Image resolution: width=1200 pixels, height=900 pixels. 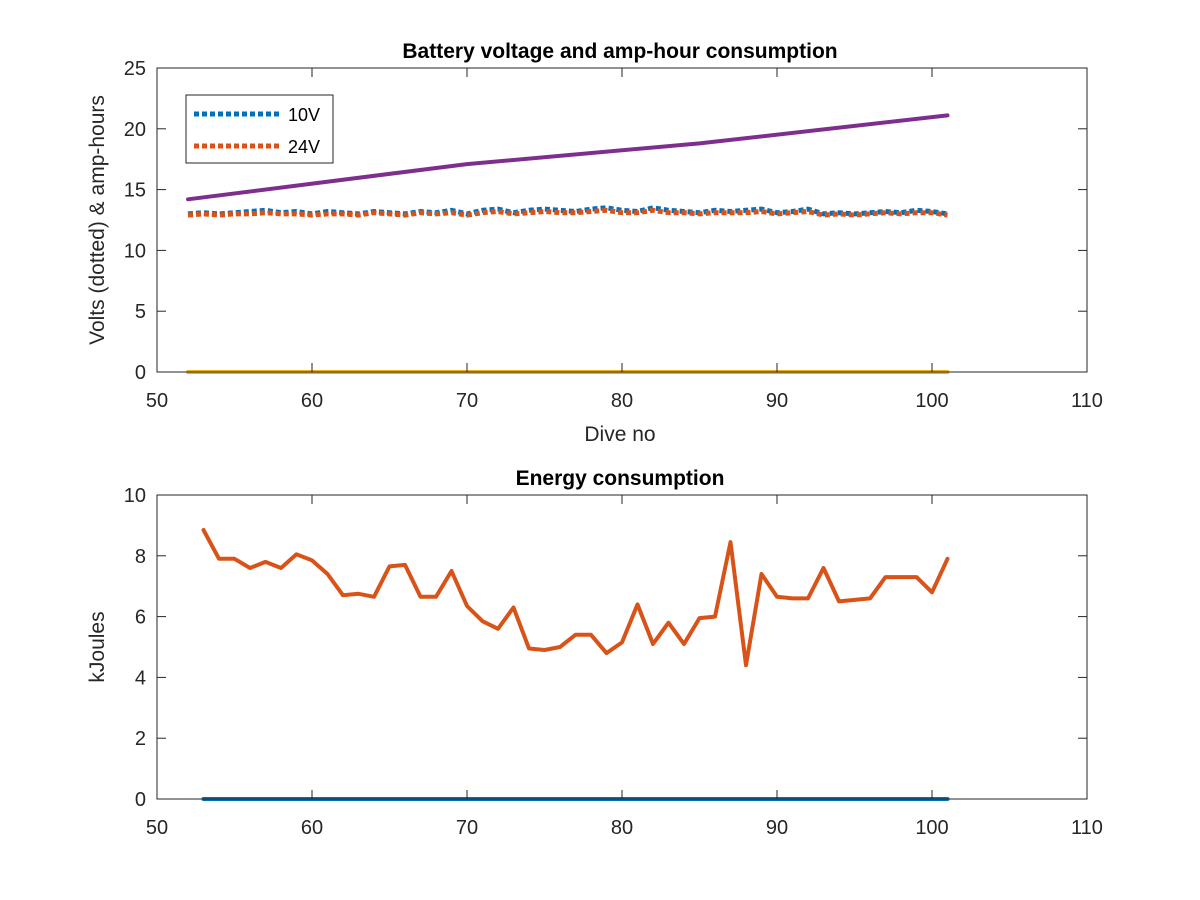 I want to click on chart-title: Battery voltage and amp-hour consumption, so click(x=619, y=51).